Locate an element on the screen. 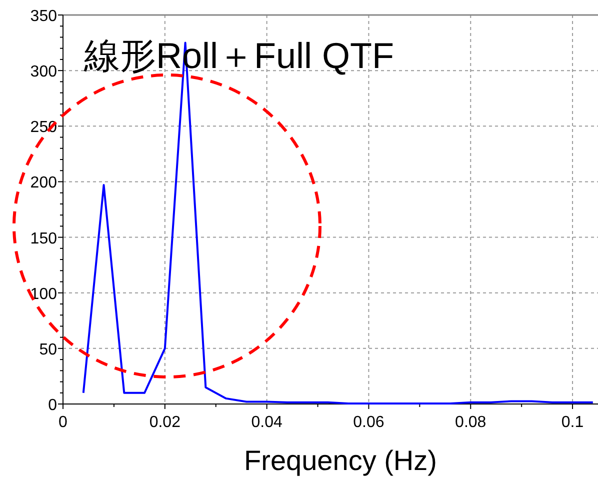  x-tick-label: 0.08 is located at coordinates (470, 422).